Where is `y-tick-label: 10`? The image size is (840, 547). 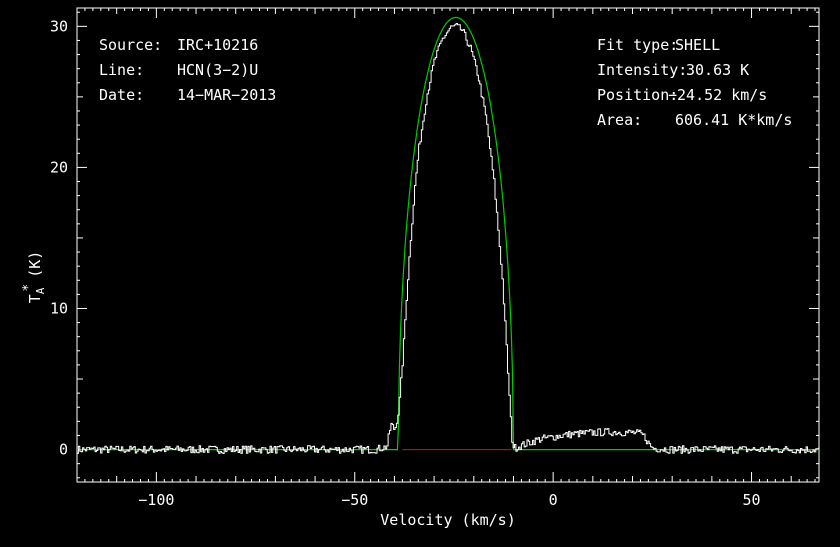 y-tick-label: 10 is located at coordinates (59, 308).